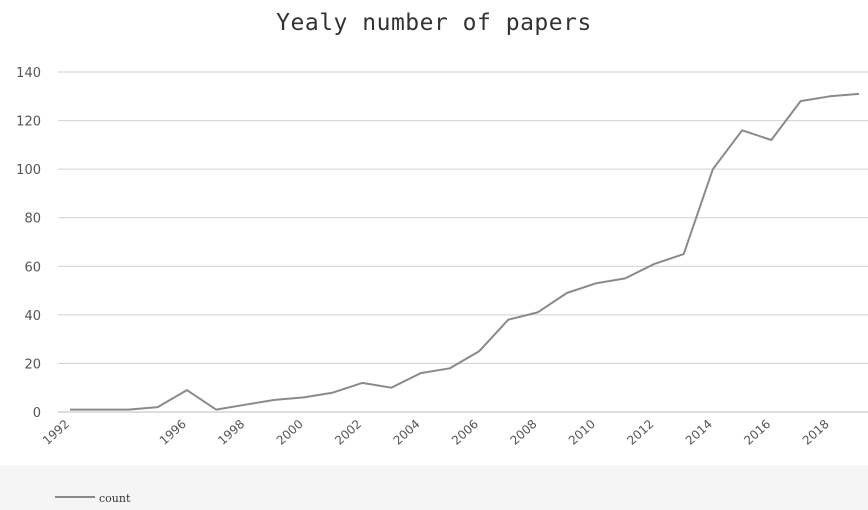 Image resolution: width=868 pixels, height=510 pixels. What do you see at coordinates (32, 316) in the screenshot?
I see `y-tick-label: 40` at bounding box center [32, 316].